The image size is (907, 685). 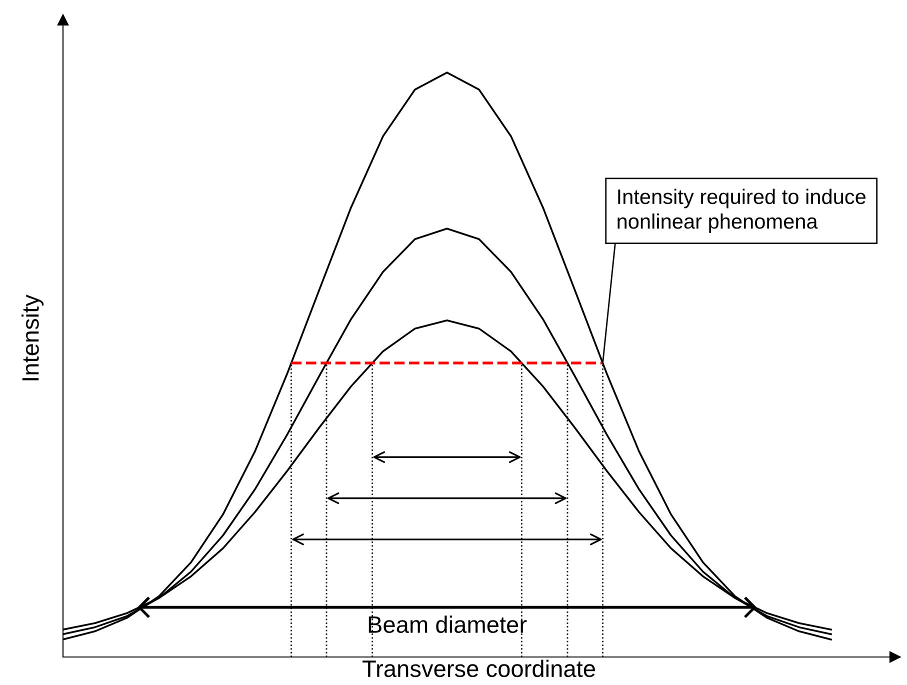 What do you see at coordinates (478, 669) in the screenshot?
I see `x-axis-title: Transverse coordinate` at bounding box center [478, 669].